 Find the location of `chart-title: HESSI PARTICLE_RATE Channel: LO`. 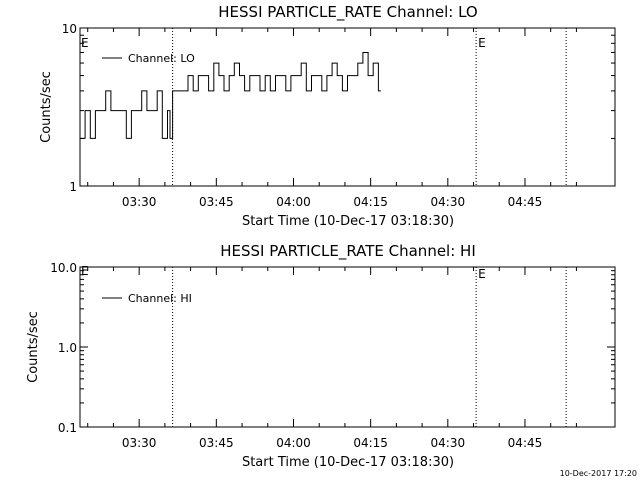

chart-title: HESSI PARTICLE_RATE Channel: LO is located at coordinates (347, 12).